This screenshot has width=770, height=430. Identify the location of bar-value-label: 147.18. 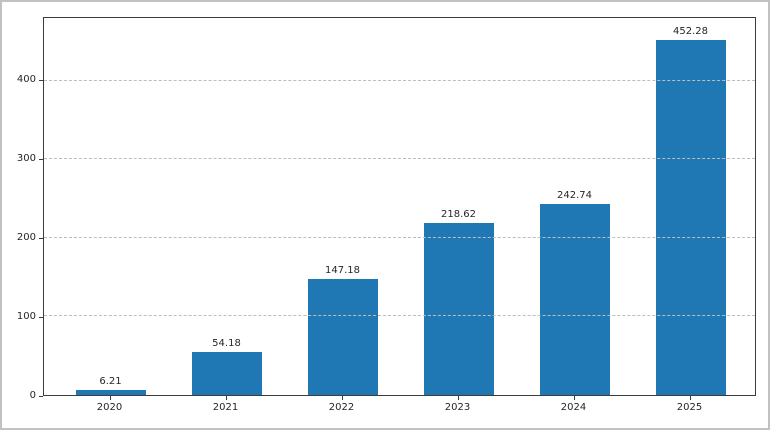
(342, 271).